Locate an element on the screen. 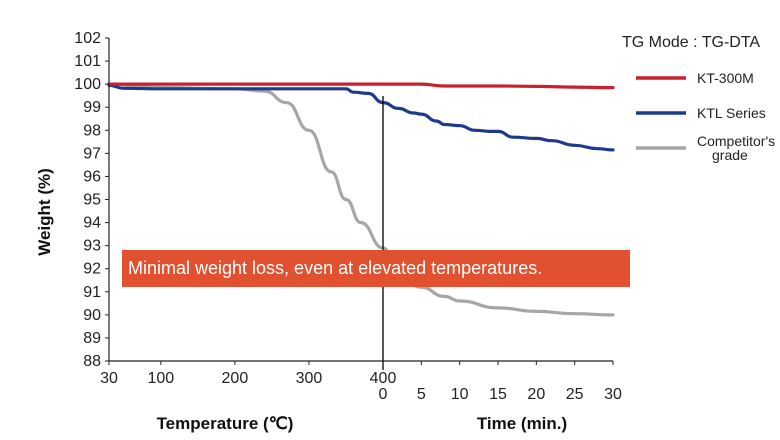  x-tick-label-temperature: 400 is located at coordinates (383, 378).